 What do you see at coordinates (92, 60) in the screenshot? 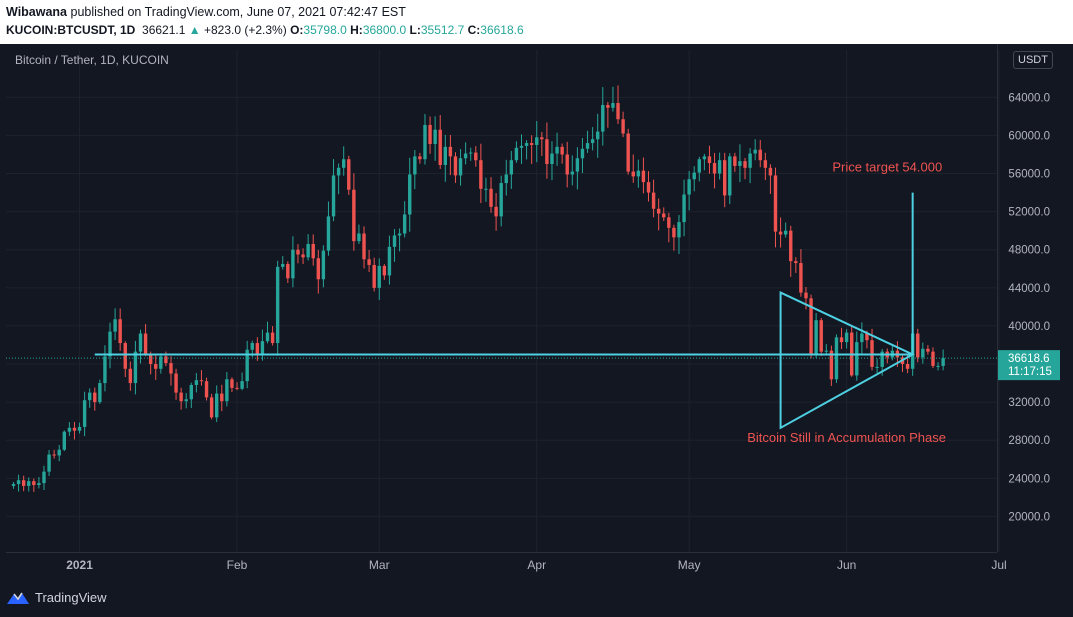
I see `chart-legend-title: Bitcoin / Tether, 1D, KUCOIN` at bounding box center [92, 60].